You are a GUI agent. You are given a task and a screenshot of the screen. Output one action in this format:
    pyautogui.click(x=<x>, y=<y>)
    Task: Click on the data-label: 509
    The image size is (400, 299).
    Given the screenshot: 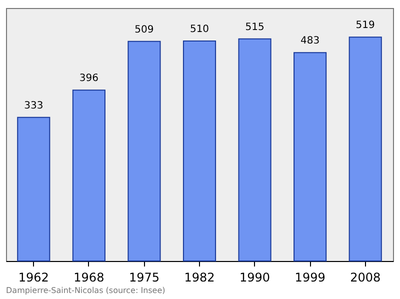 What is the action you would take?
    pyautogui.click(x=144, y=30)
    